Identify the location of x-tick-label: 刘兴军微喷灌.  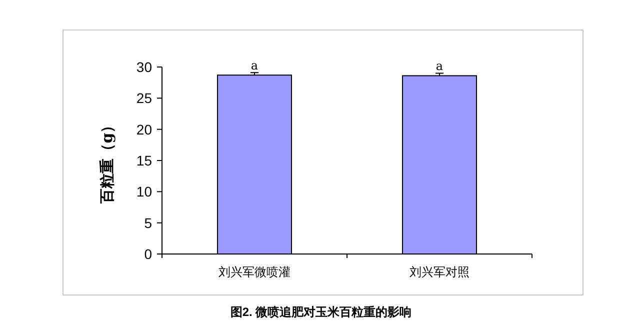
(254, 272).